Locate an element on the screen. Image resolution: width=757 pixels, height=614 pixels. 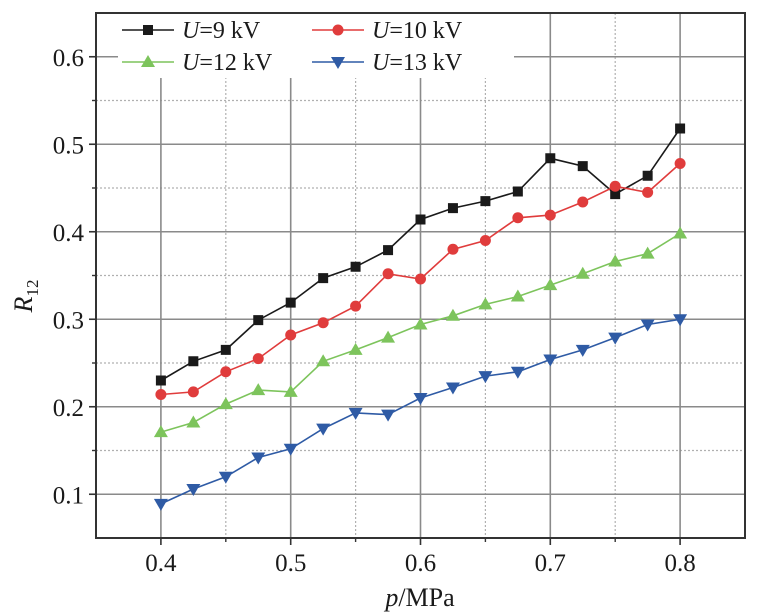
y-tick-label: 0.5 is located at coordinates (68, 145).